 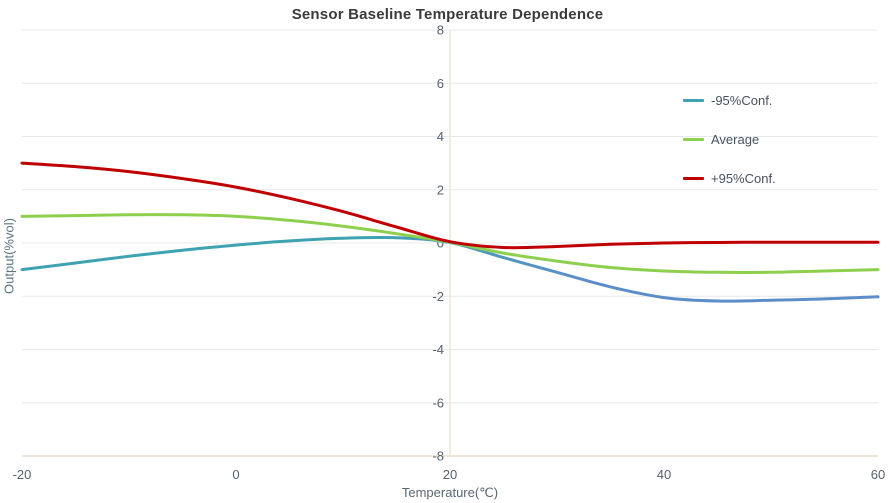 What do you see at coordinates (440, 136) in the screenshot?
I see `y-tick-label-4: 4` at bounding box center [440, 136].